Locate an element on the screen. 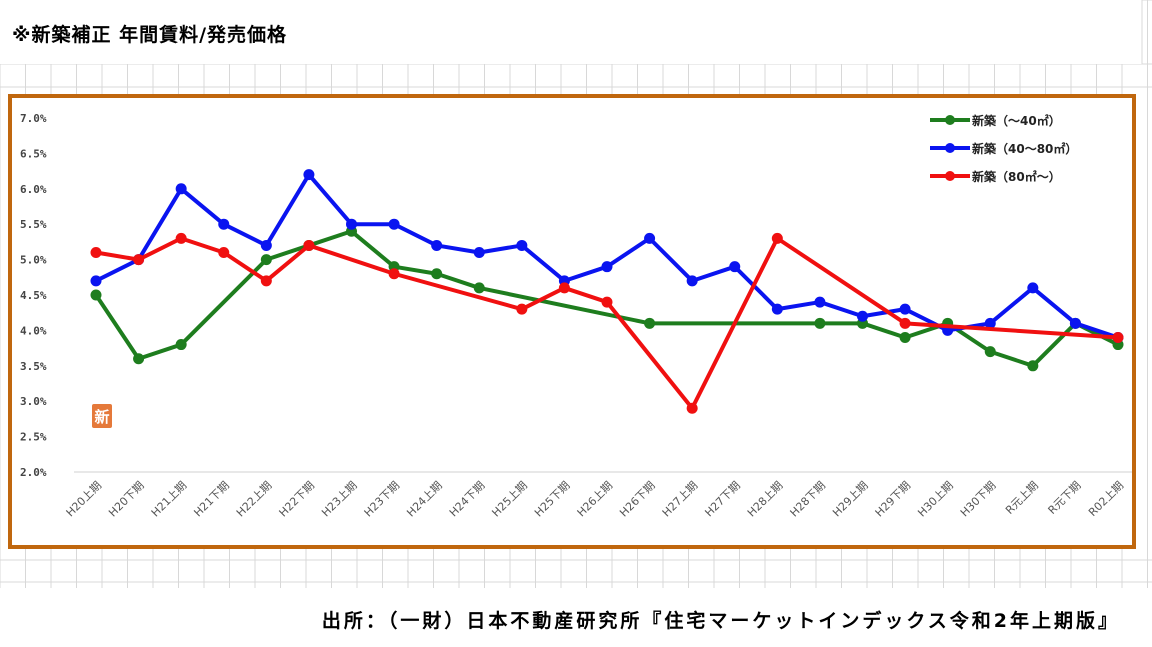  x-tick-label: H25下期 is located at coordinates (552, 499).